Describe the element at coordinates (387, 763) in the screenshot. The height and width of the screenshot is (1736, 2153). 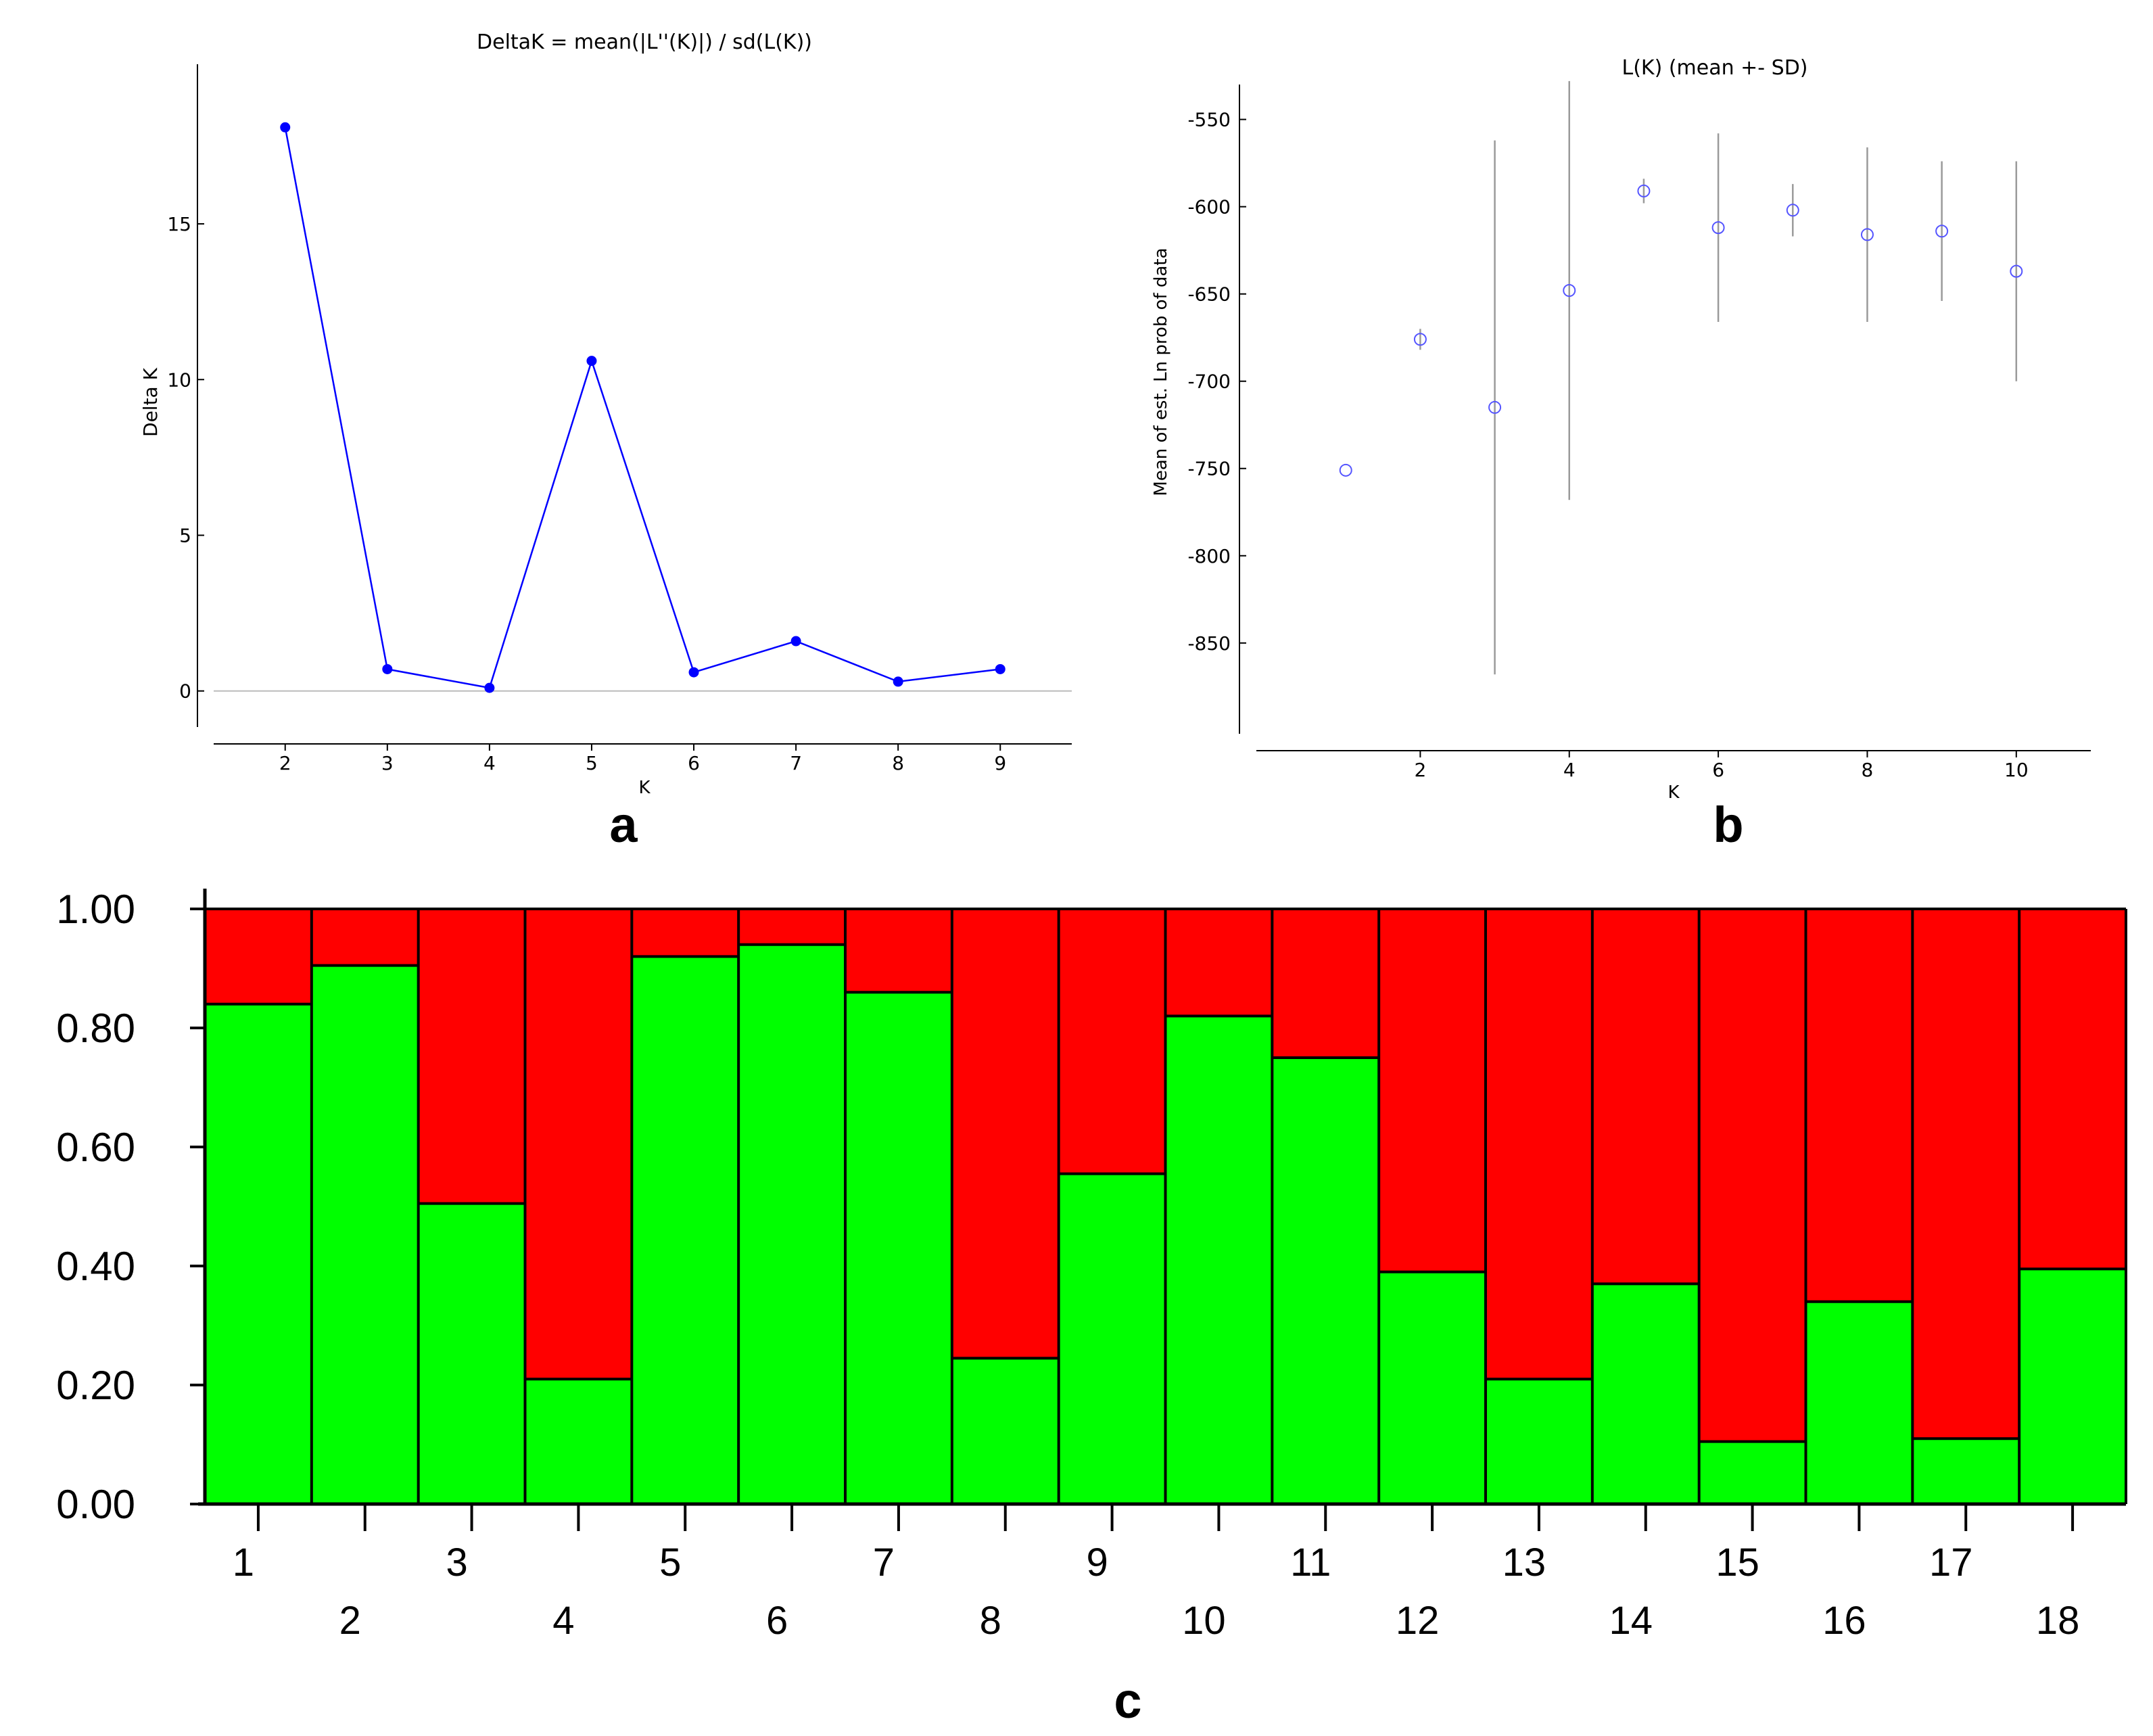
I see `panel-a-x-tick-label: 3` at that location.